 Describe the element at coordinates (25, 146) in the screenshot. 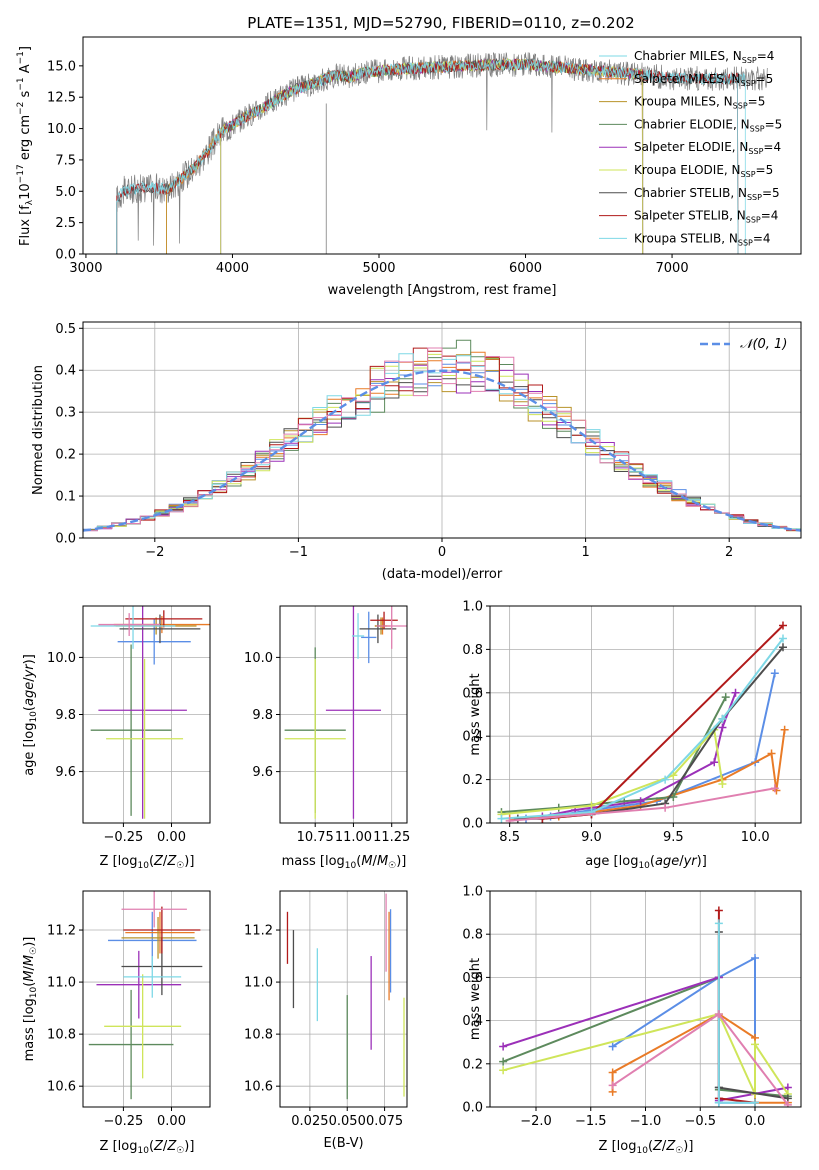

I see `spectrum-ylabel: Flux [fλ10−17 erg cm−2 s−1 A−1]` at that location.